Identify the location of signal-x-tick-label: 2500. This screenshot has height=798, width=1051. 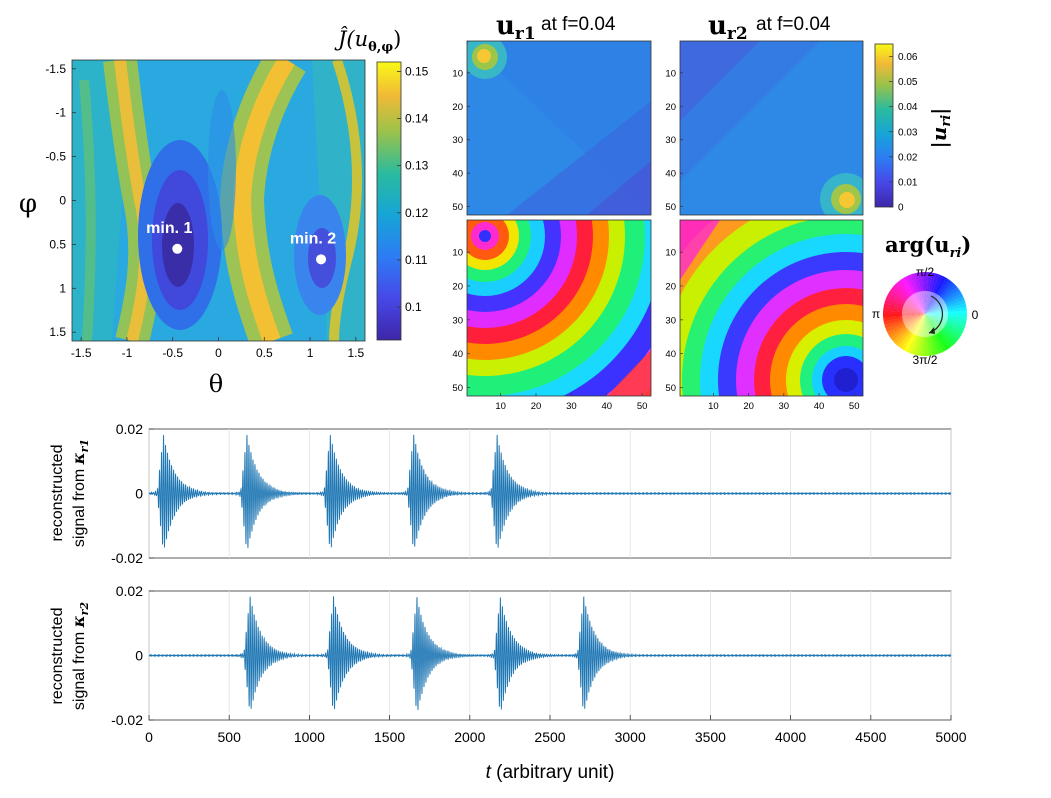
(549, 737).